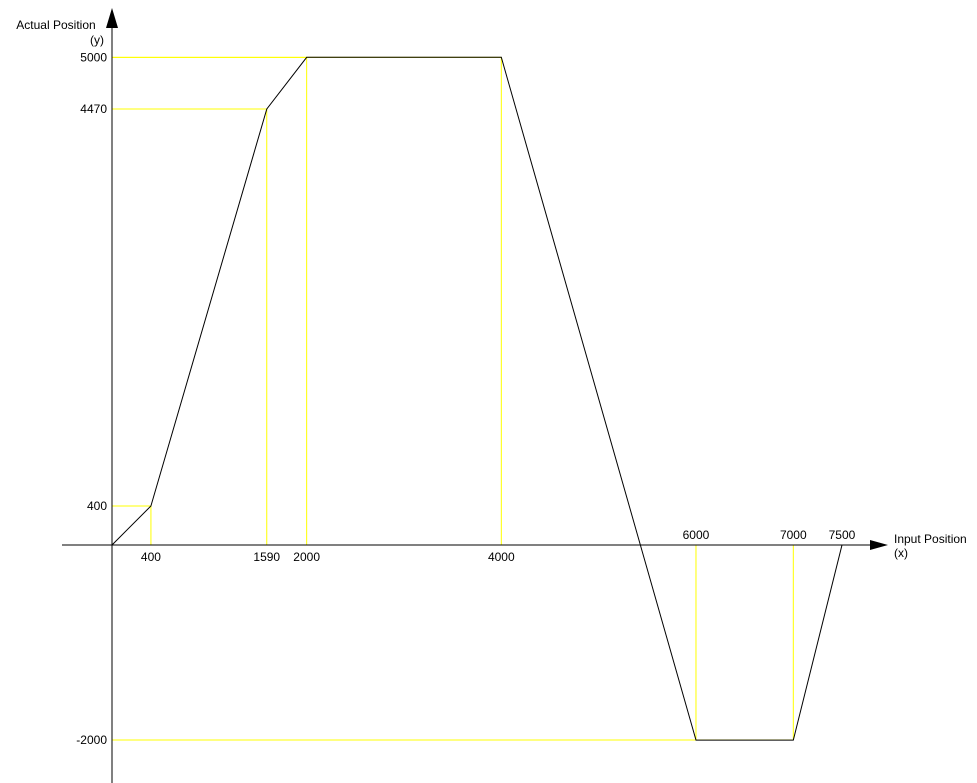  What do you see at coordinates (55, 25) in the screenshot?
I see `y-axis-title: Actual Position` at bounding box center [55, 25].